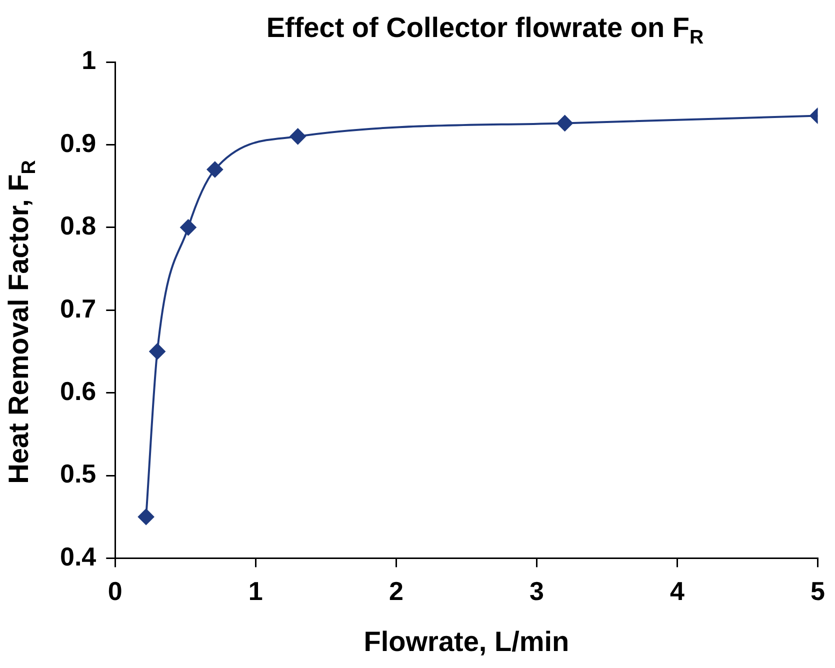 This screenshot has height=668, width=835. Describe the element at coordinates (255, 591) in the screenshot. I see `x-tick-label: 1` at that location.